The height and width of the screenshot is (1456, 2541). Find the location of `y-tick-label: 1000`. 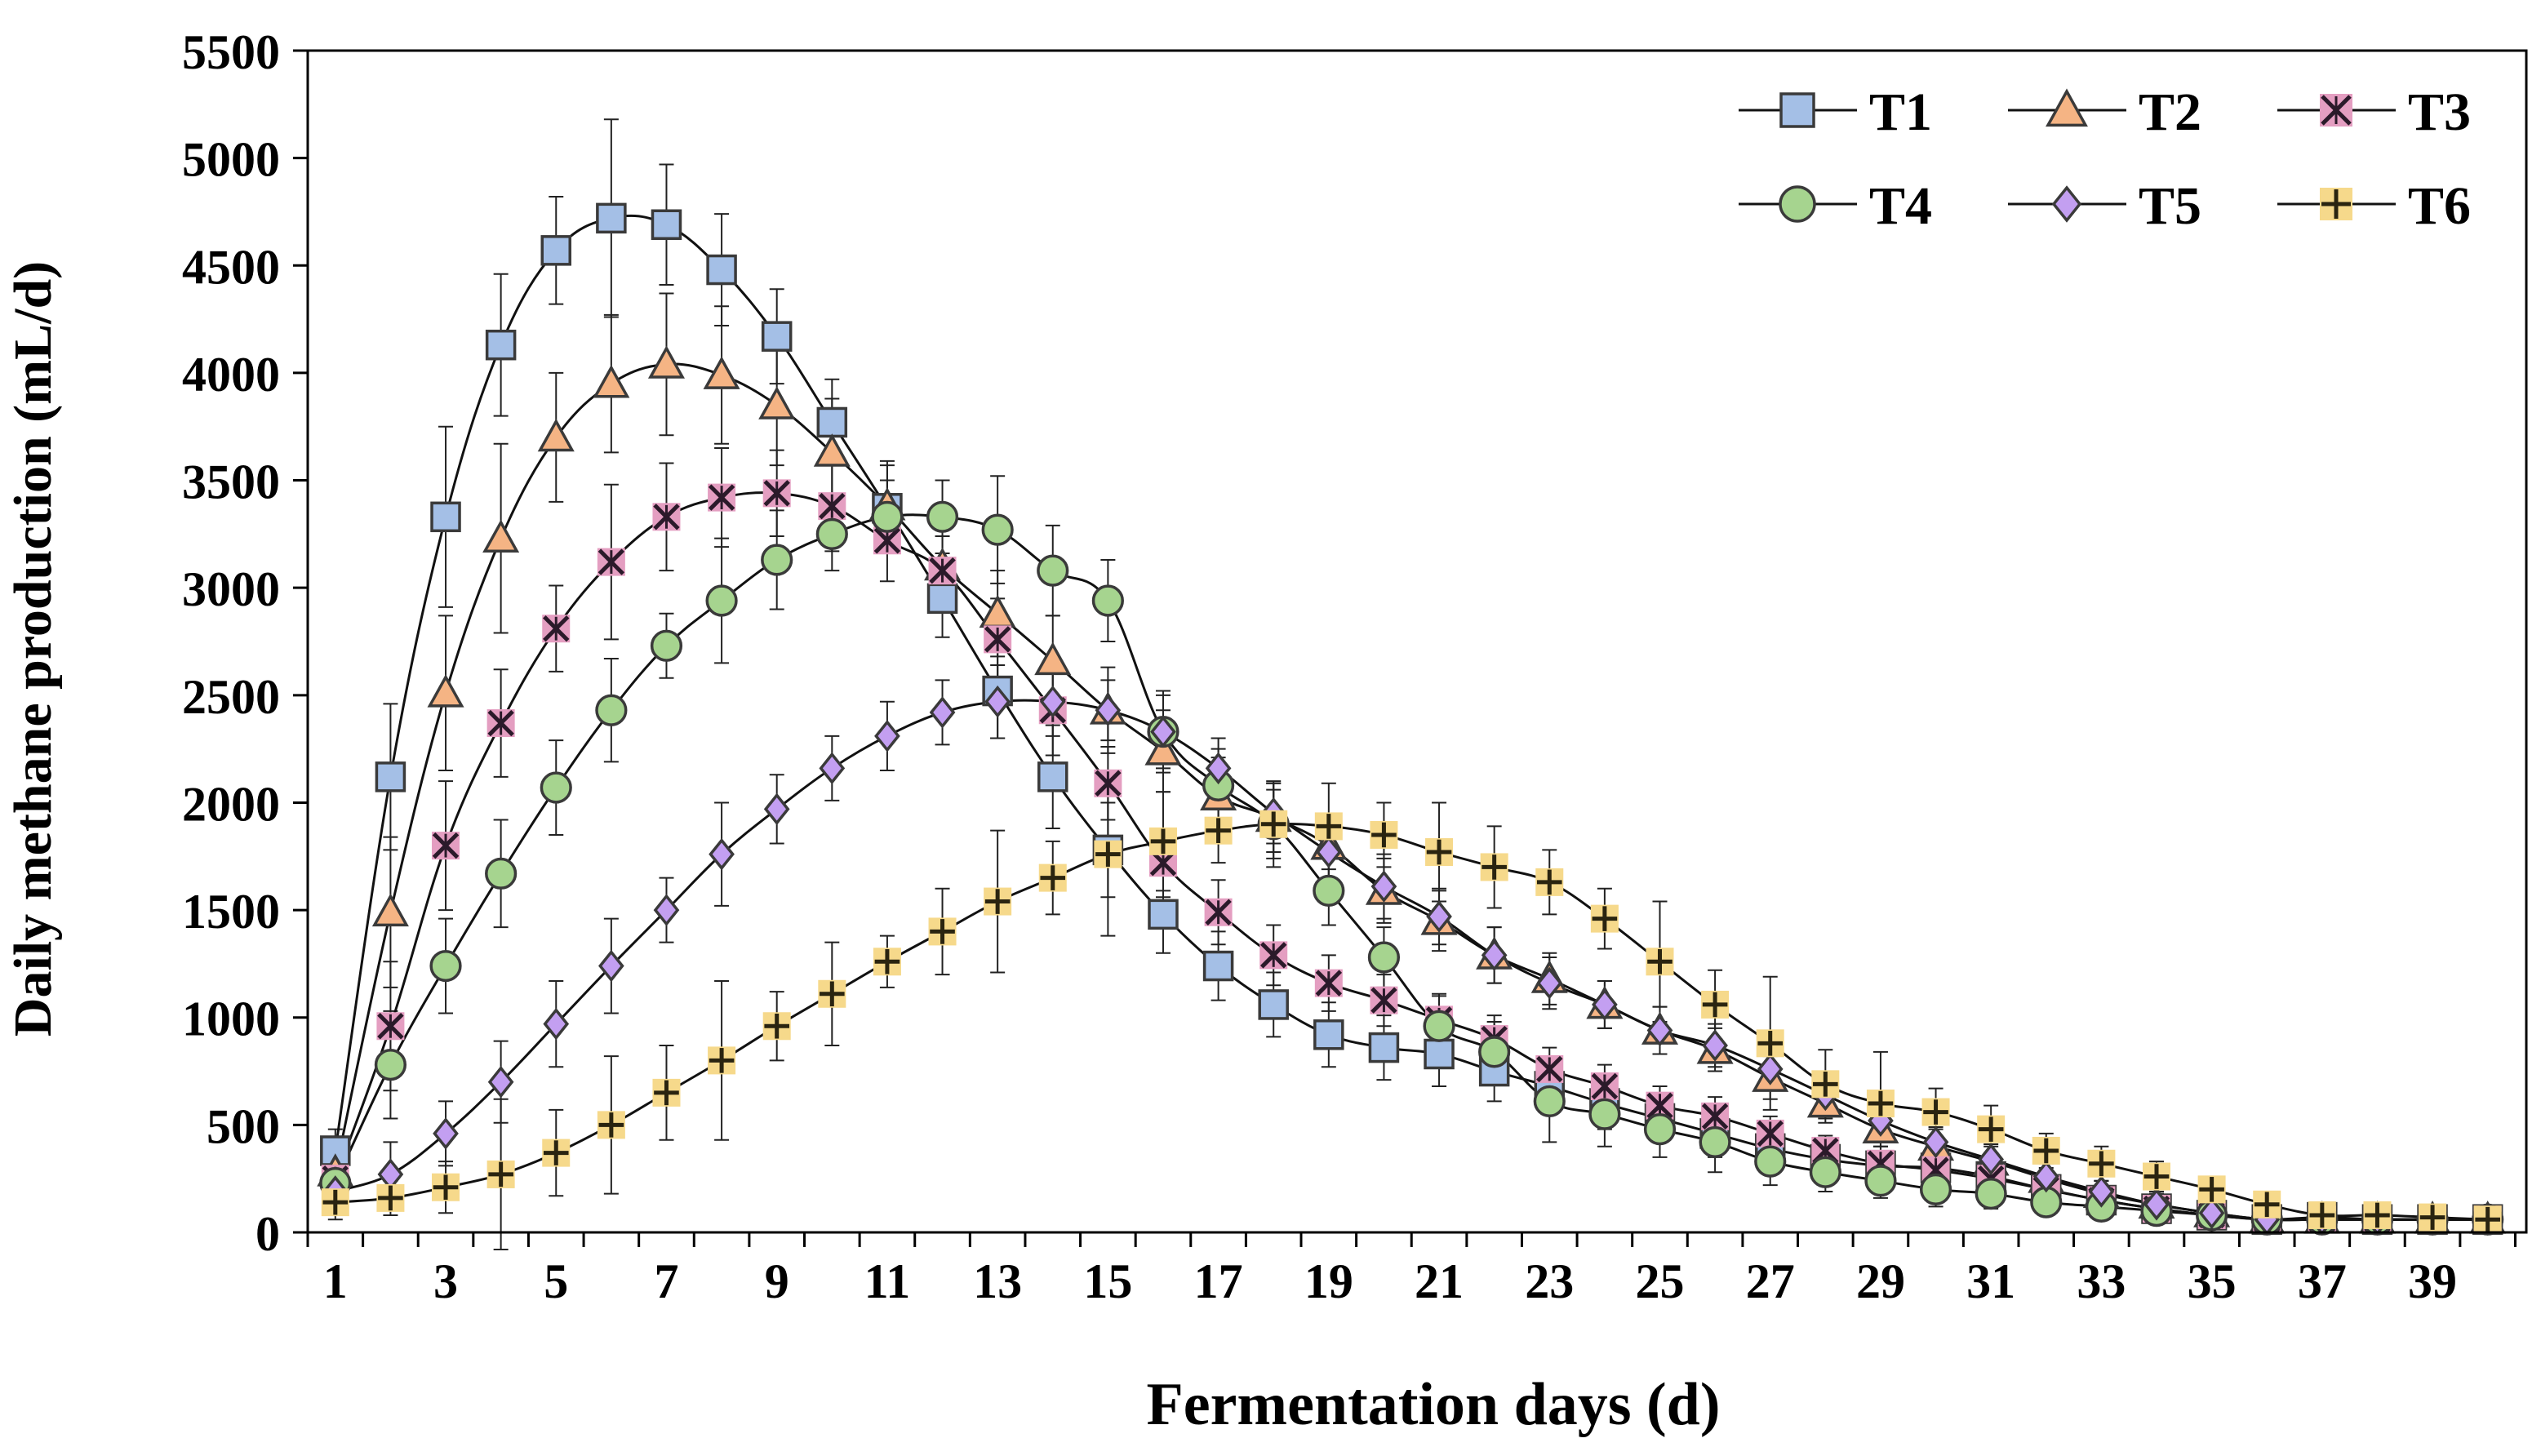

y-tick-label: 1000 is located at coordinates (231, 1019).